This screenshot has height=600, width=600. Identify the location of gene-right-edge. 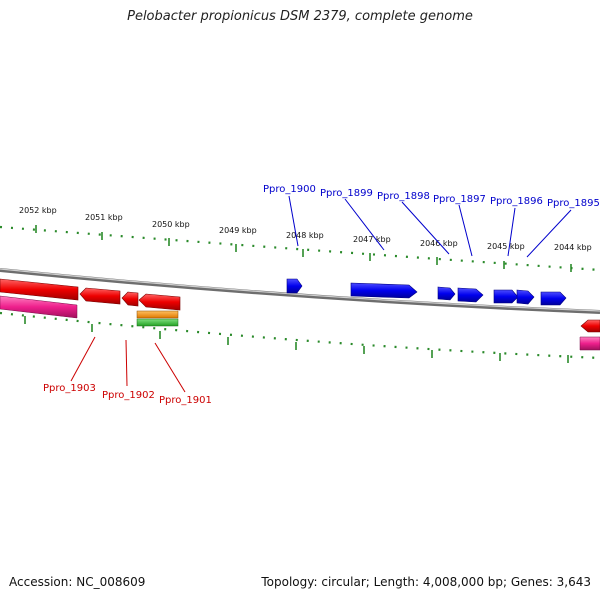
(590, 326).